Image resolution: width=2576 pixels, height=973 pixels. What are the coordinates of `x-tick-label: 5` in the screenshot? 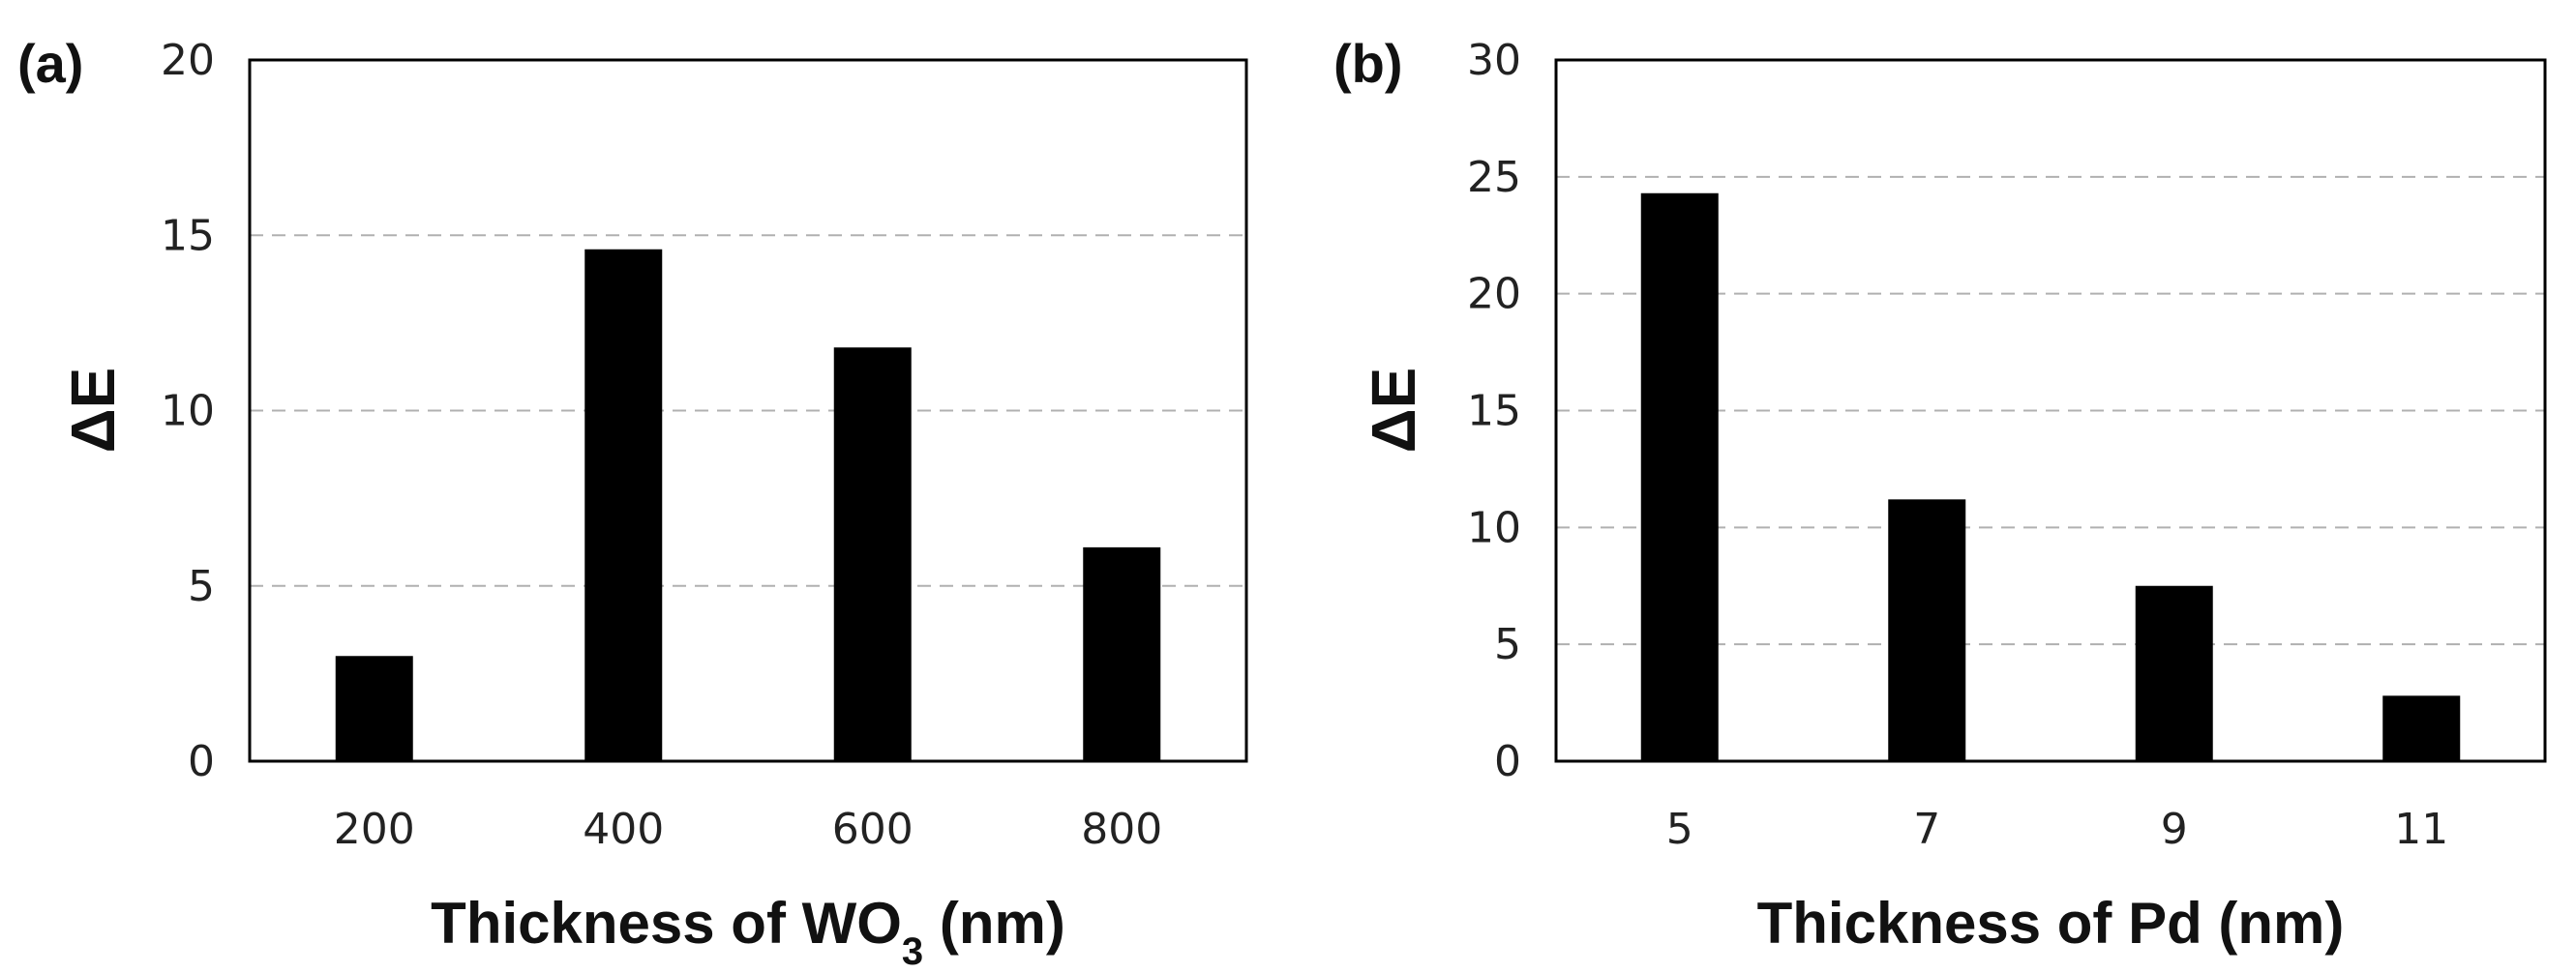 It's located at (1679, 829).